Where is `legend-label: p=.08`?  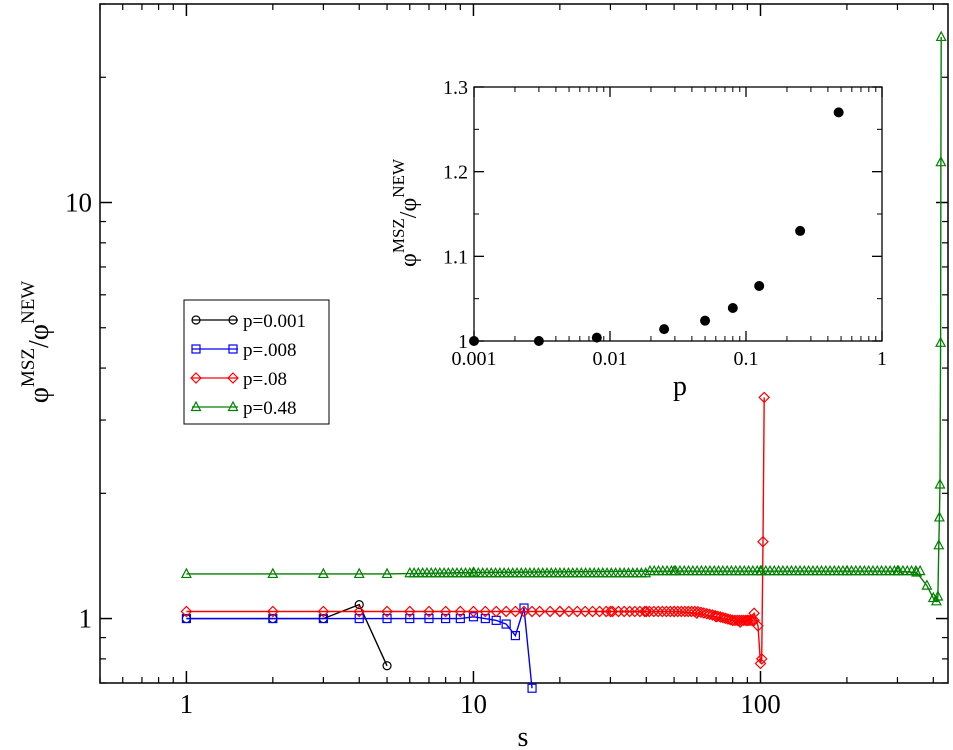 legend-label: p=.08 is located at coordinates (265, 379).